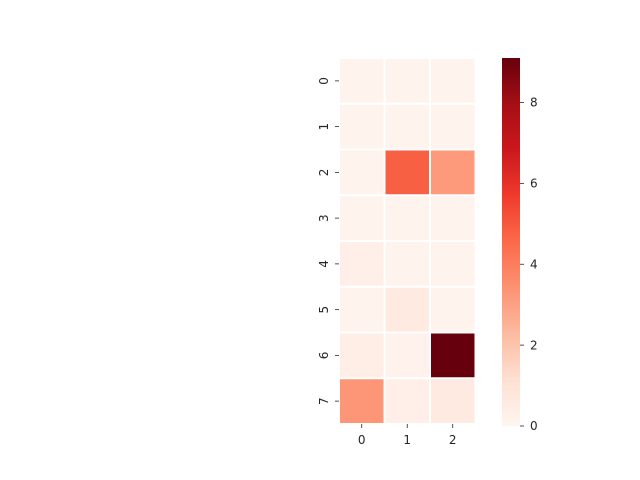  I want to click on y-tick-label: 4, so click(324, 264).